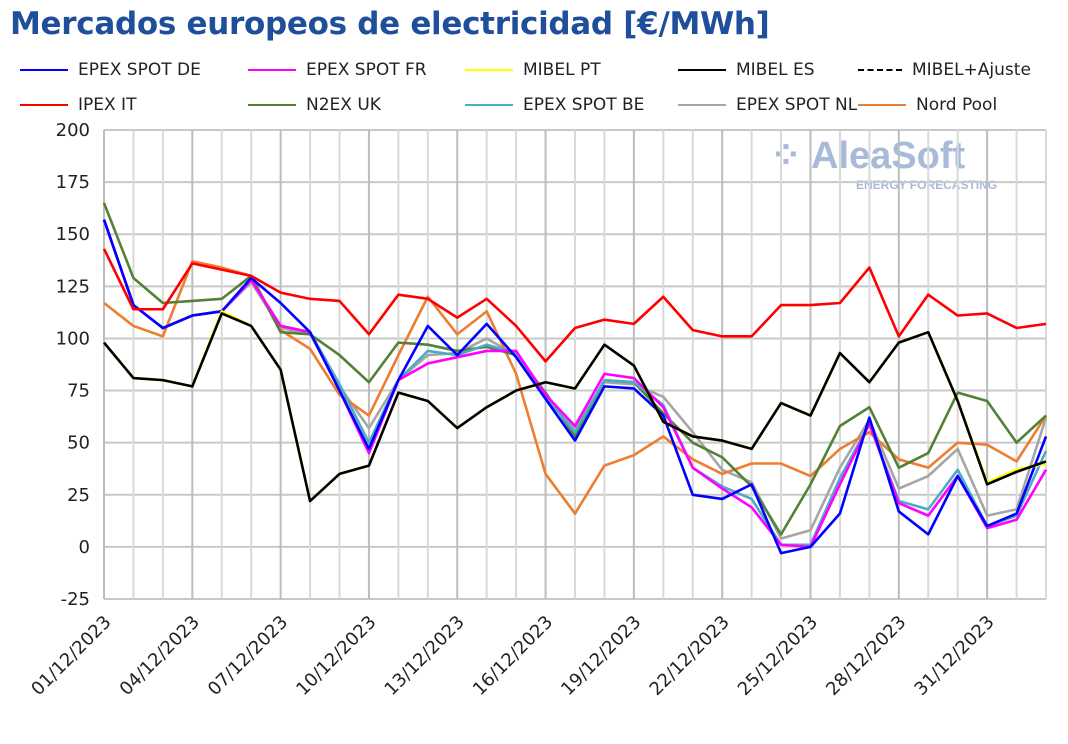  Describe the element at coordinates (73, 182) in the screenshot. I see `y-tick-label: 175` at that location.